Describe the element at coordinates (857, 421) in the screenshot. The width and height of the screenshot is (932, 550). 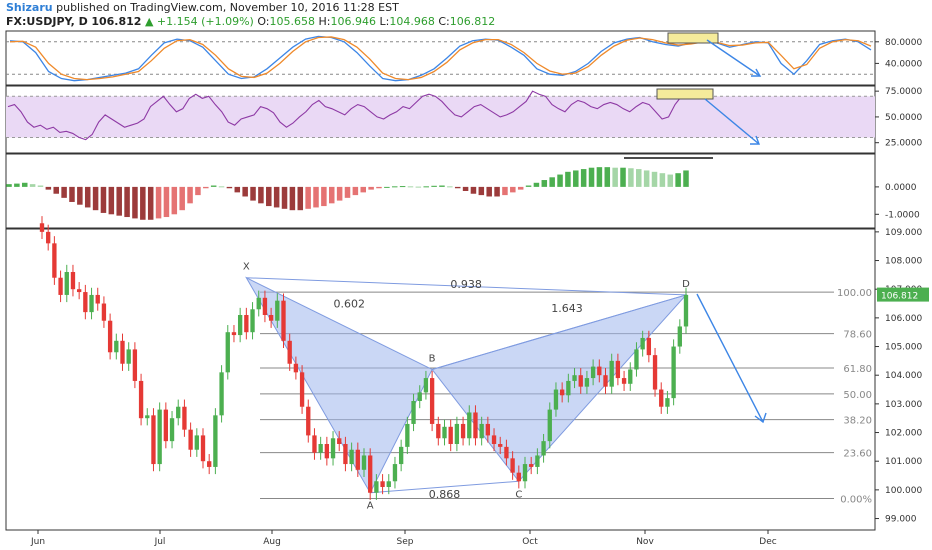
I see `fib-level-label: 38.20` at that location.